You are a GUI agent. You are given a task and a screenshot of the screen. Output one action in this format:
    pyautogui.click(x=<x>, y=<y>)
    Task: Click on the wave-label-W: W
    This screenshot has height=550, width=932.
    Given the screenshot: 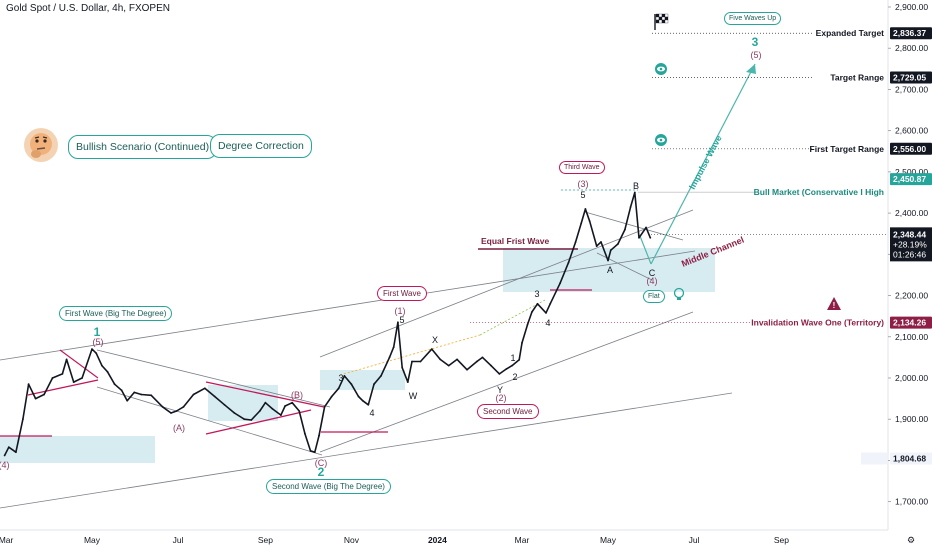 What is the action you would take?
    pyautogui.click(x=413, y=396)
    